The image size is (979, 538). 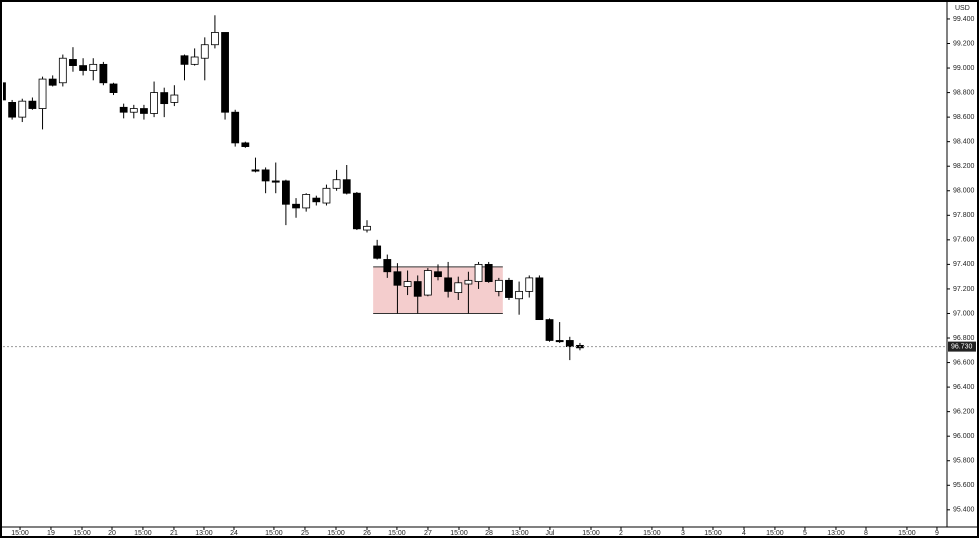 What do you see at coordinates (964, 92) in the screenshot?
I see `y-tick-label: 98.800` at bounding box center [964, 92].